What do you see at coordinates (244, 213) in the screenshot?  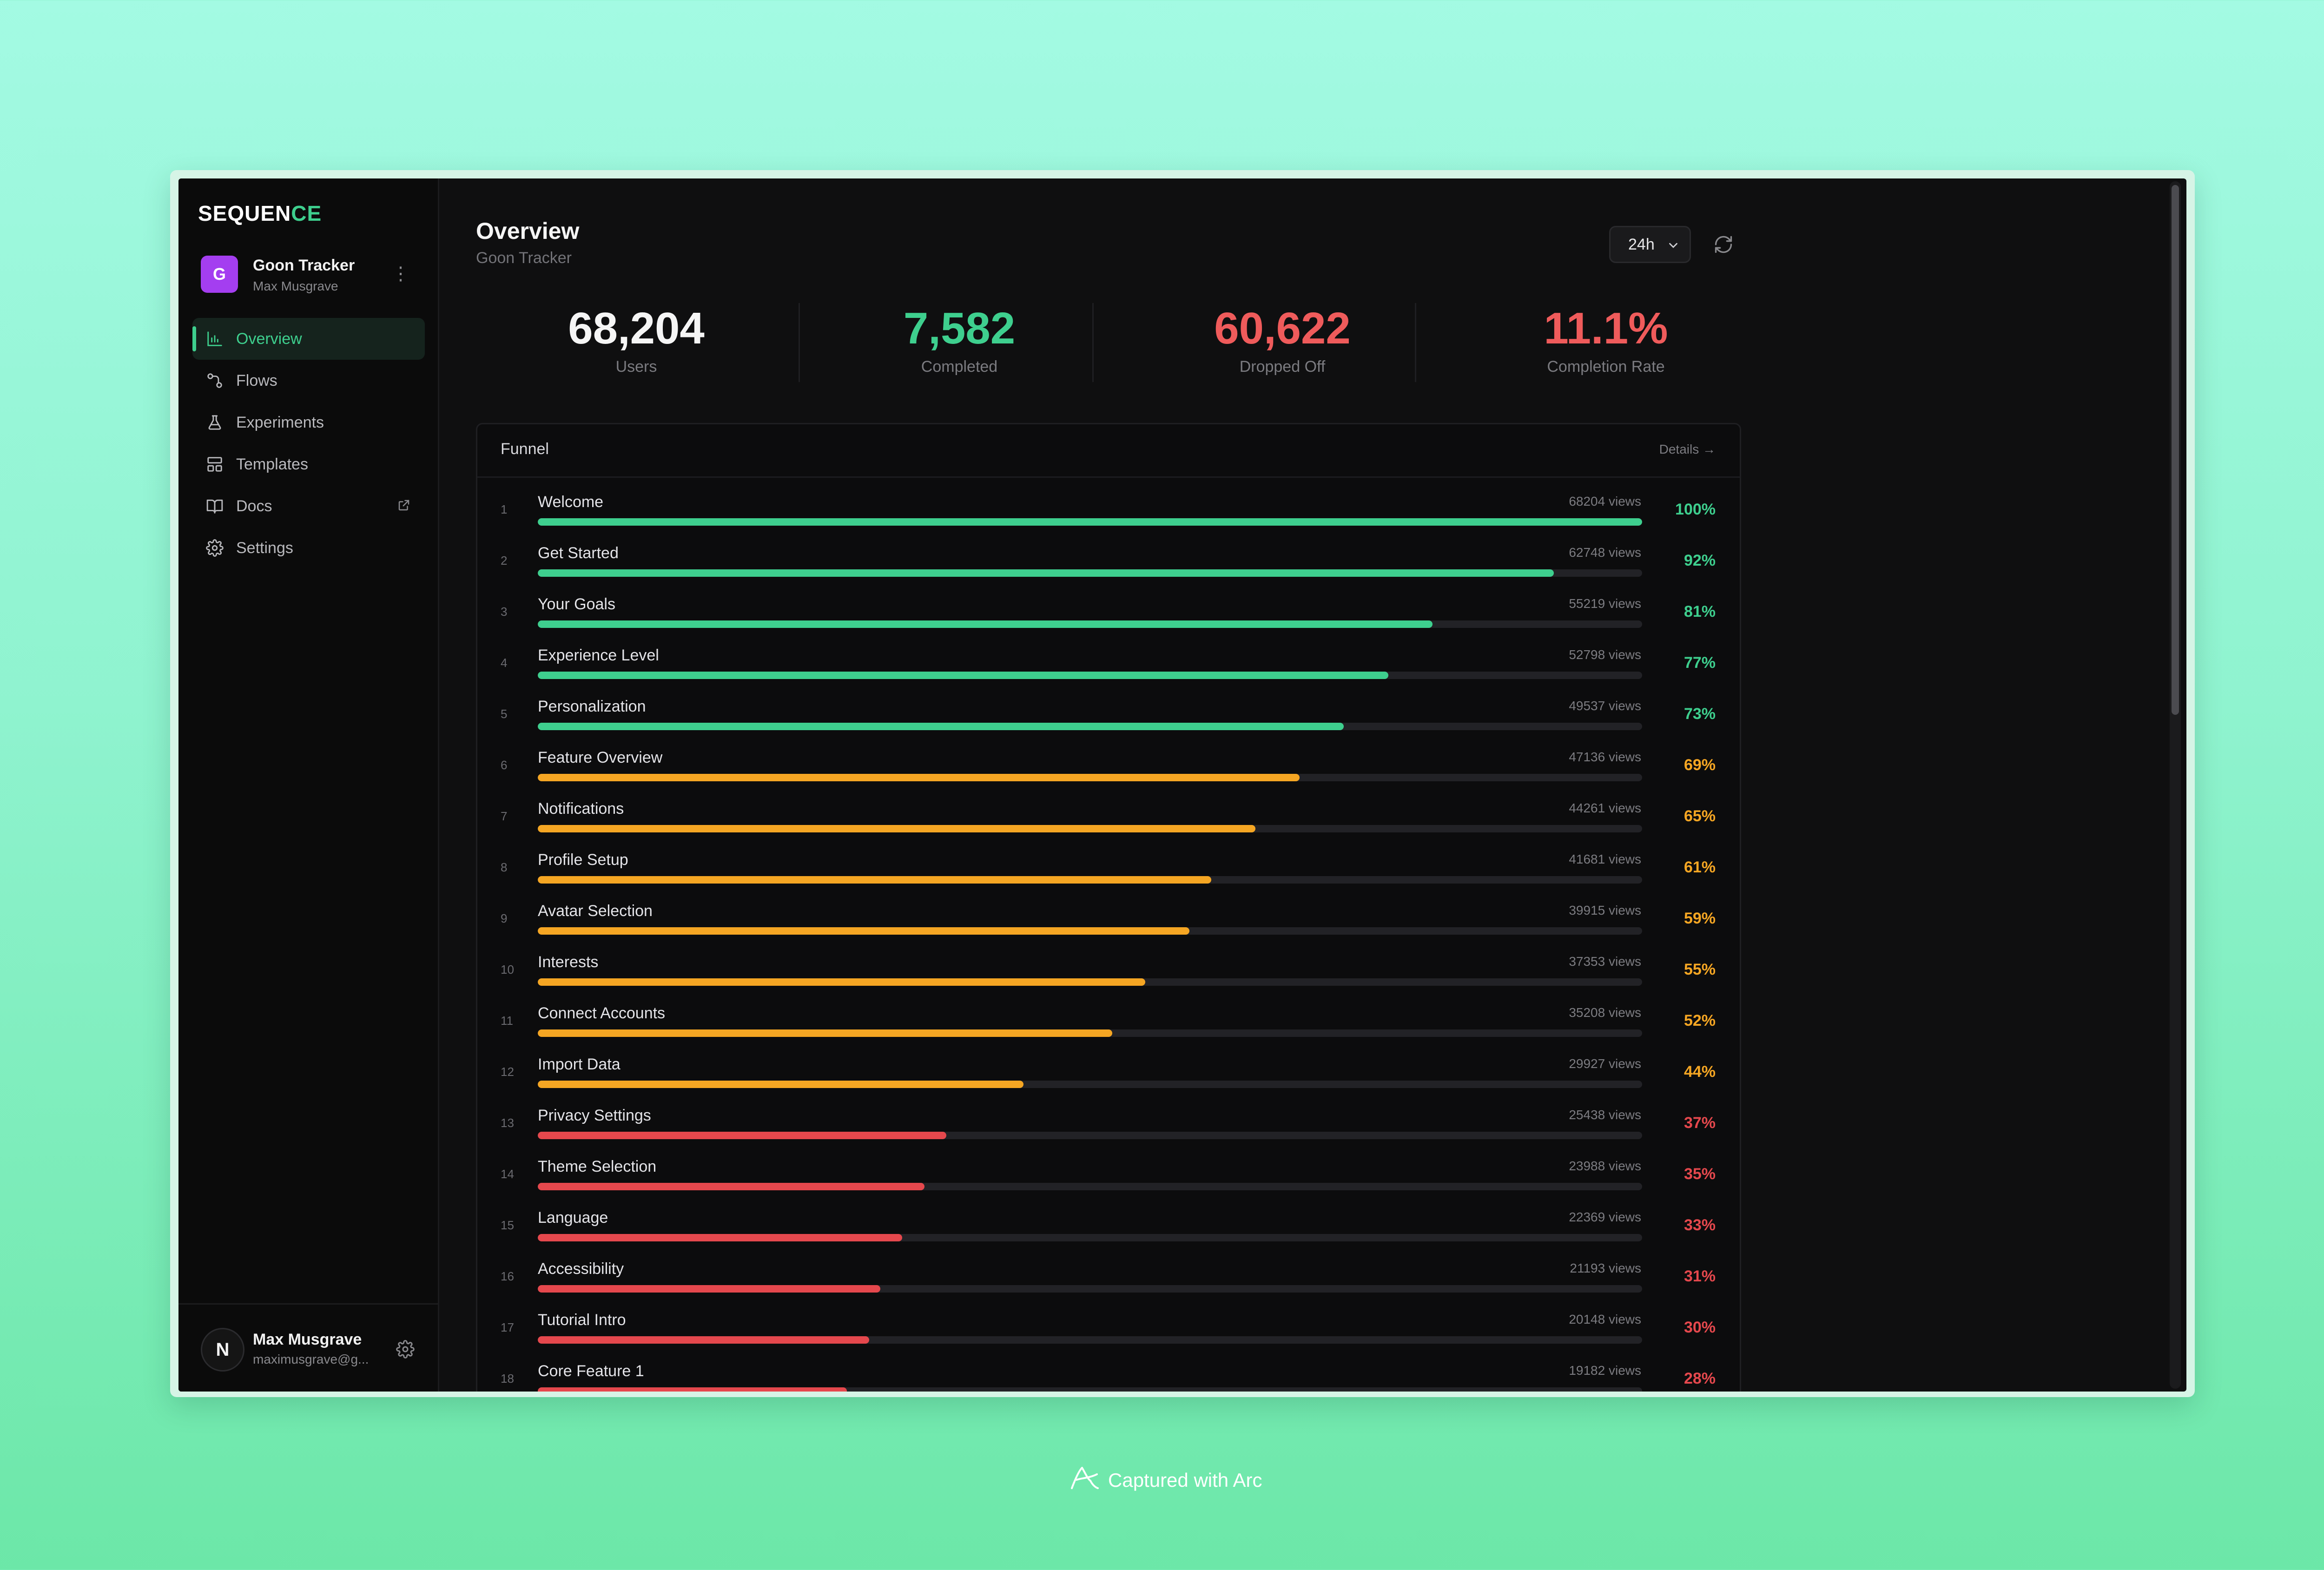 I see `logo-text: SEQUEN` at bounding box center [244, 213].